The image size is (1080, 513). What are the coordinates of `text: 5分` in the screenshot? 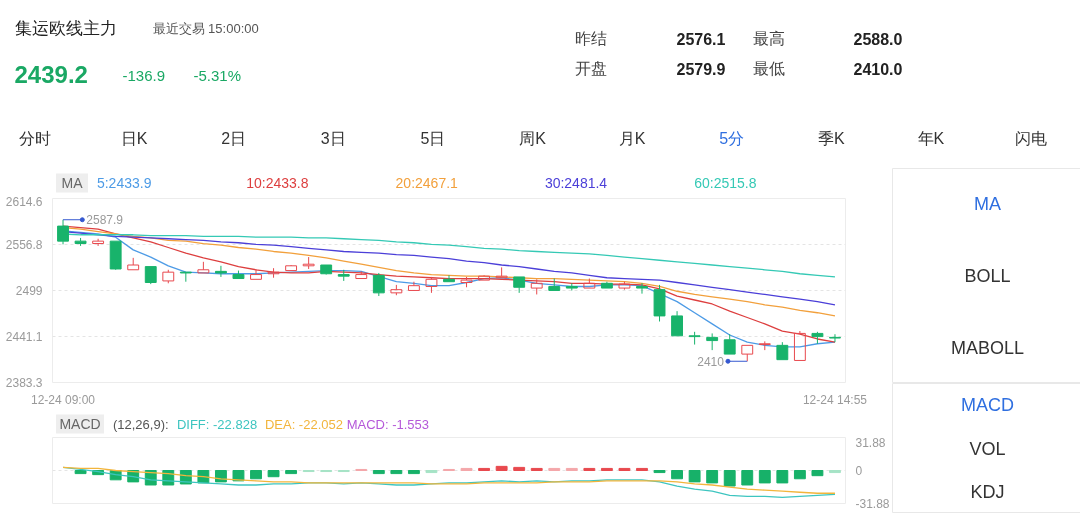 It's located at (732, 138).